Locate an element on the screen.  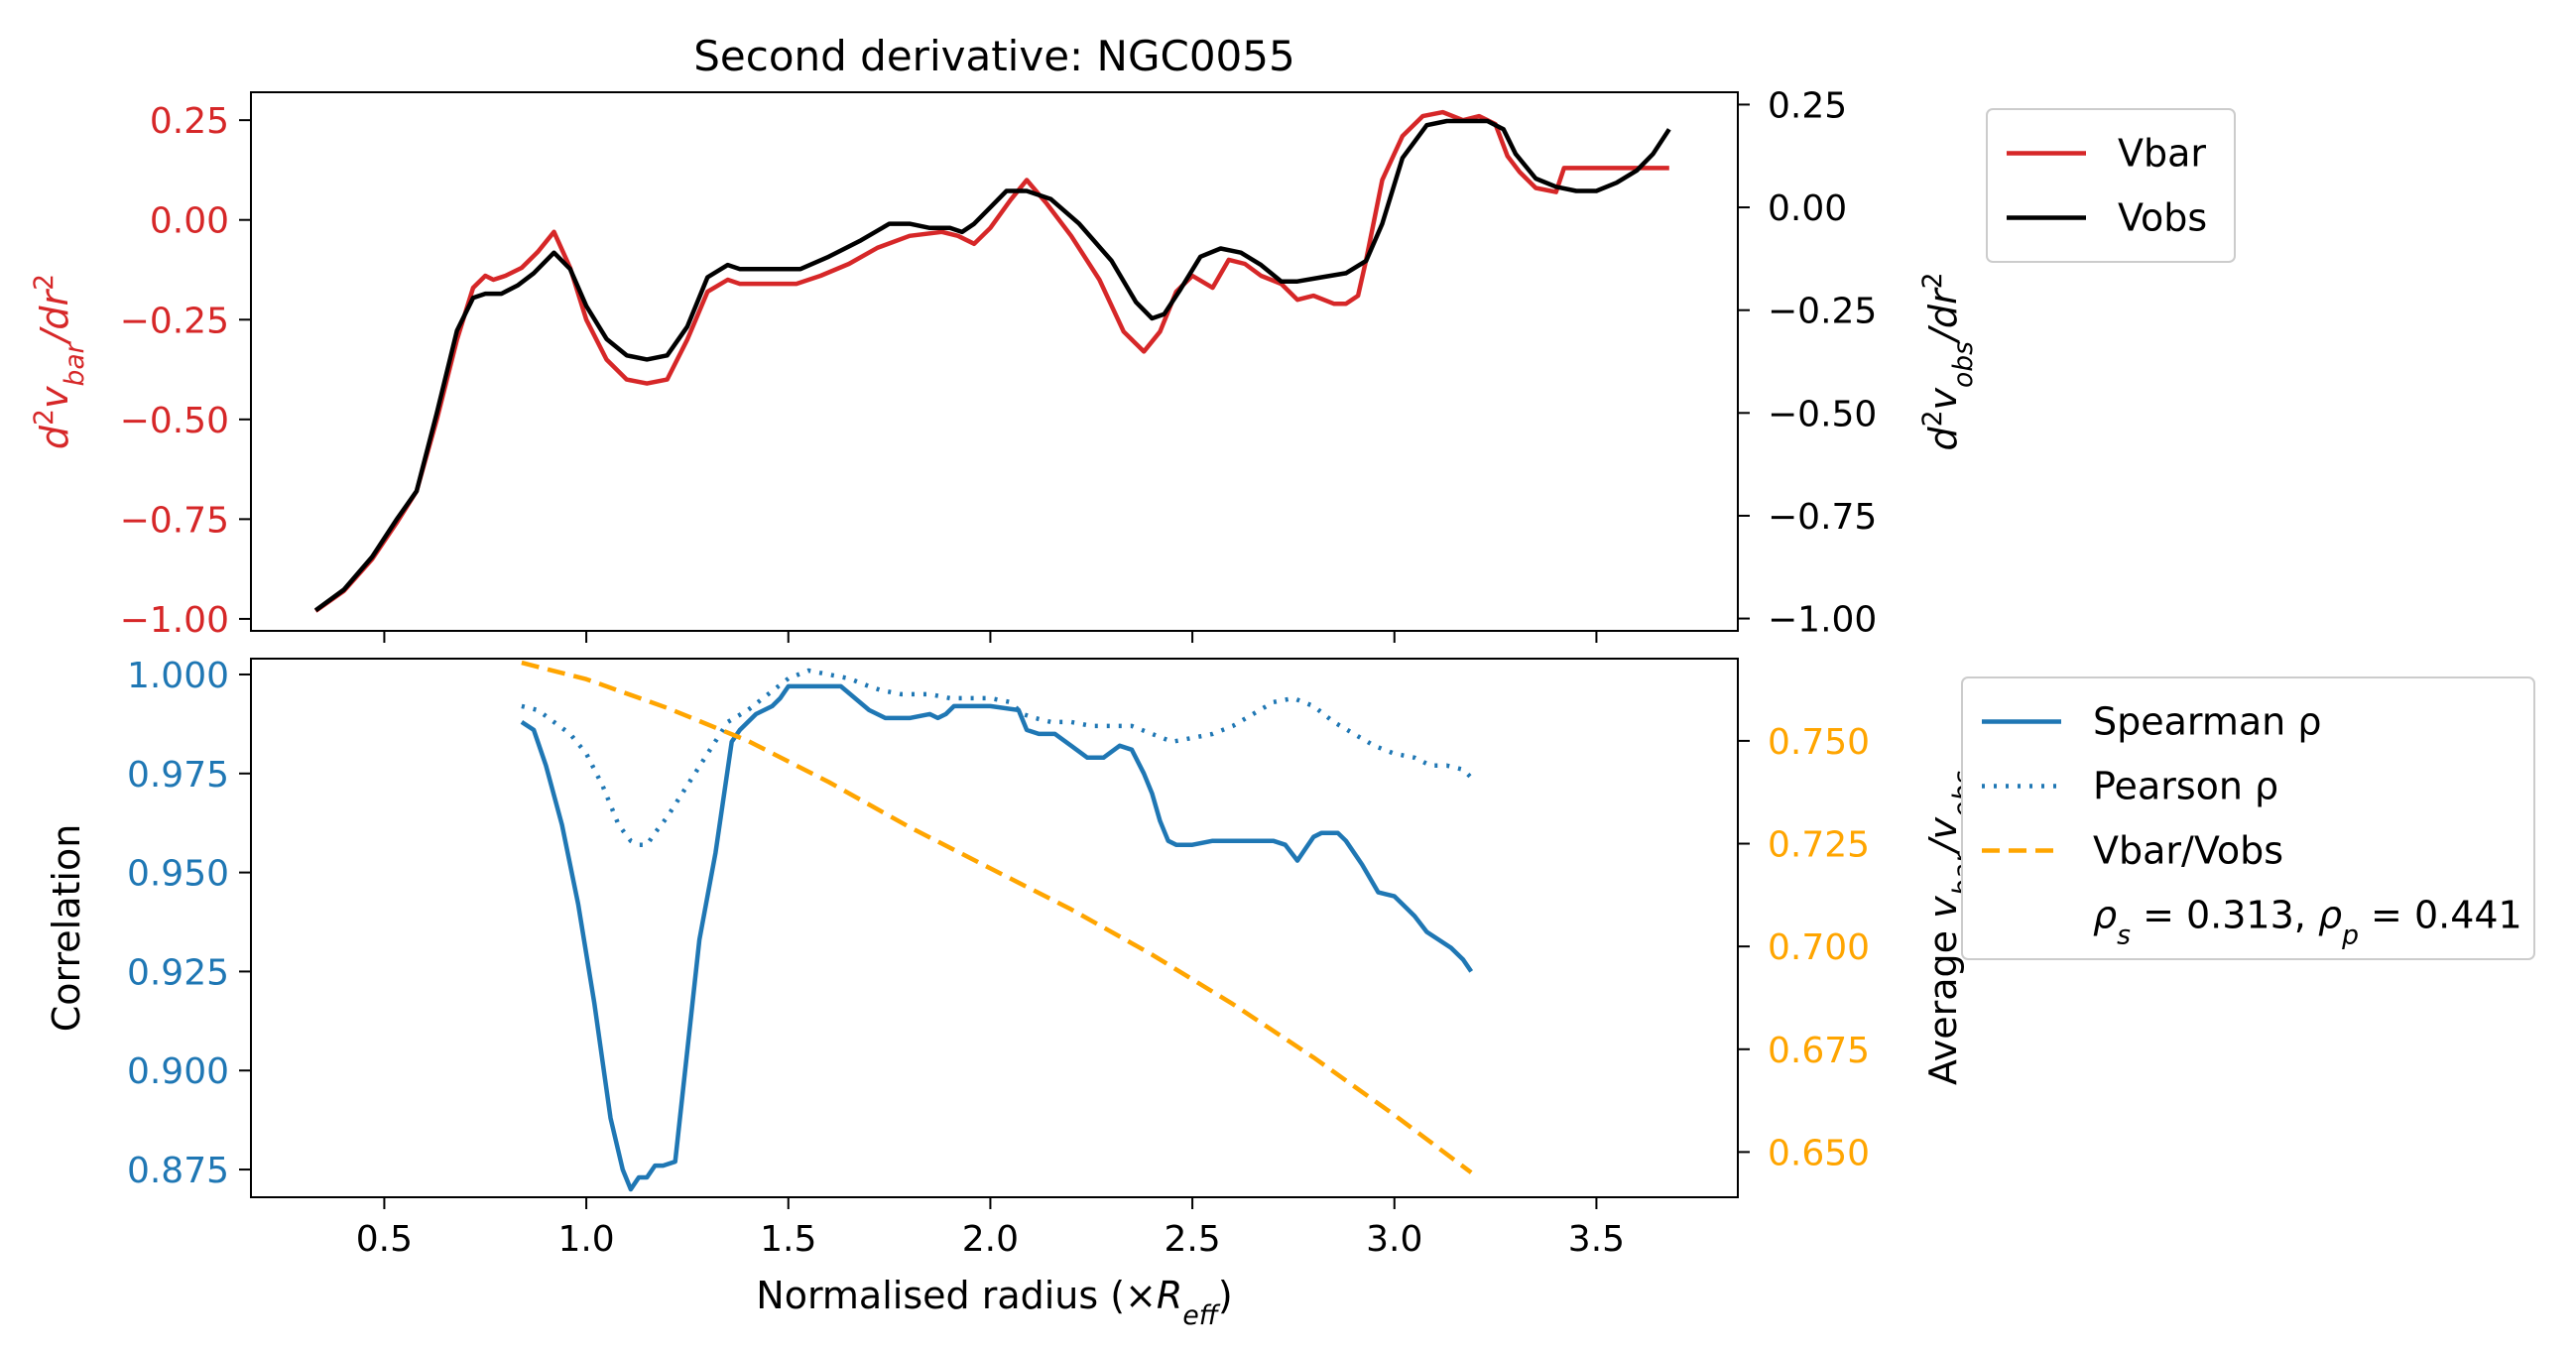
chart-title: Second derivative: NGC0055 is located at coordinates (993, 56).